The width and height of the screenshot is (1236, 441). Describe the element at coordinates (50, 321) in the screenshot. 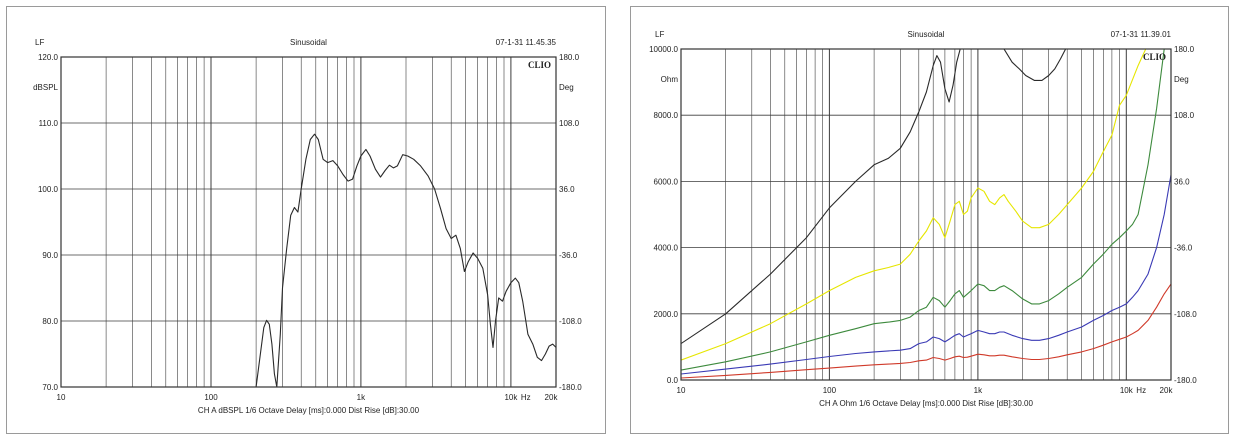

I see `y-tick-label: 80.0` at that location.